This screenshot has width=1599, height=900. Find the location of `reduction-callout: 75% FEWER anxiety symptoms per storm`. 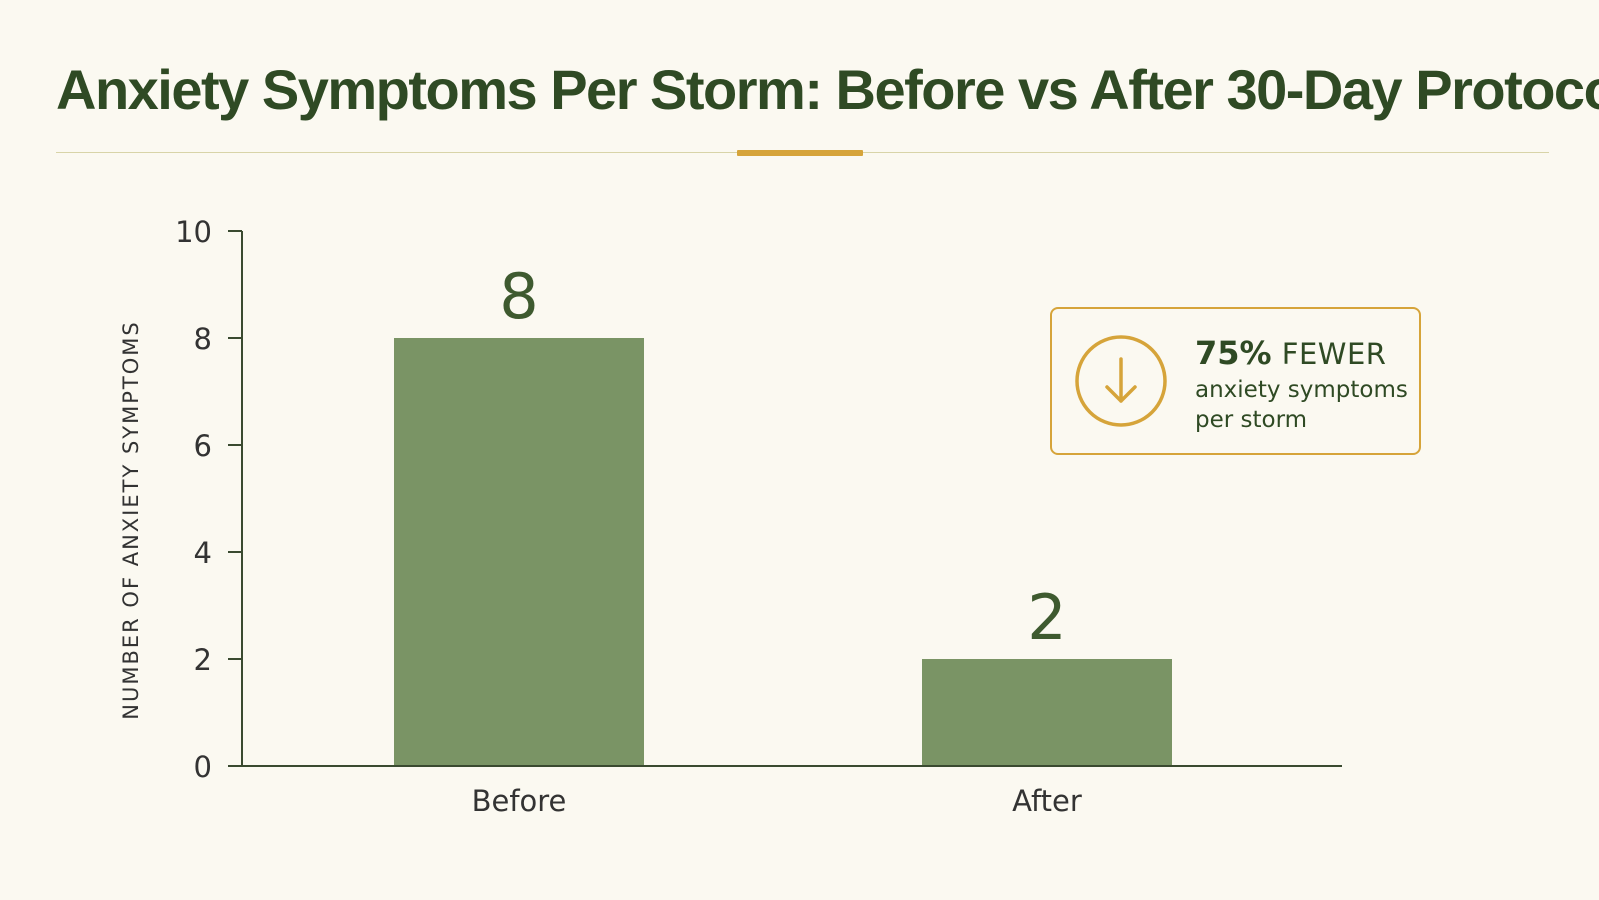

reduction-callout: 75% FEWER anxiety symptoms per storm is located at coordinates (1235, 381).